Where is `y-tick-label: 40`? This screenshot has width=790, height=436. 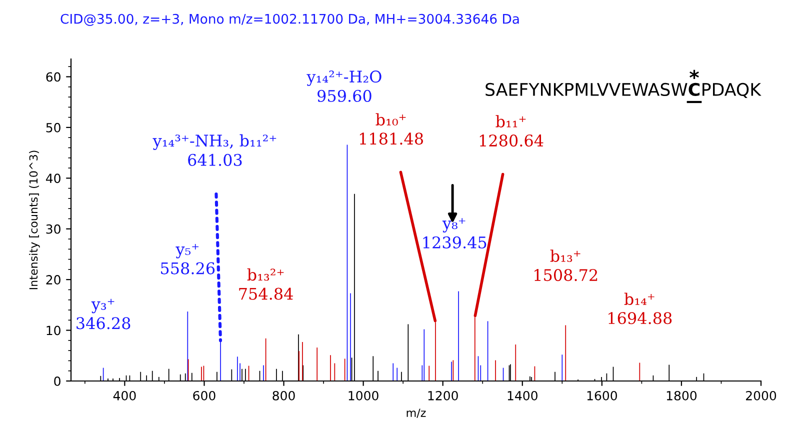
y-tick-label: 40 is located at coordinates (53, 179).